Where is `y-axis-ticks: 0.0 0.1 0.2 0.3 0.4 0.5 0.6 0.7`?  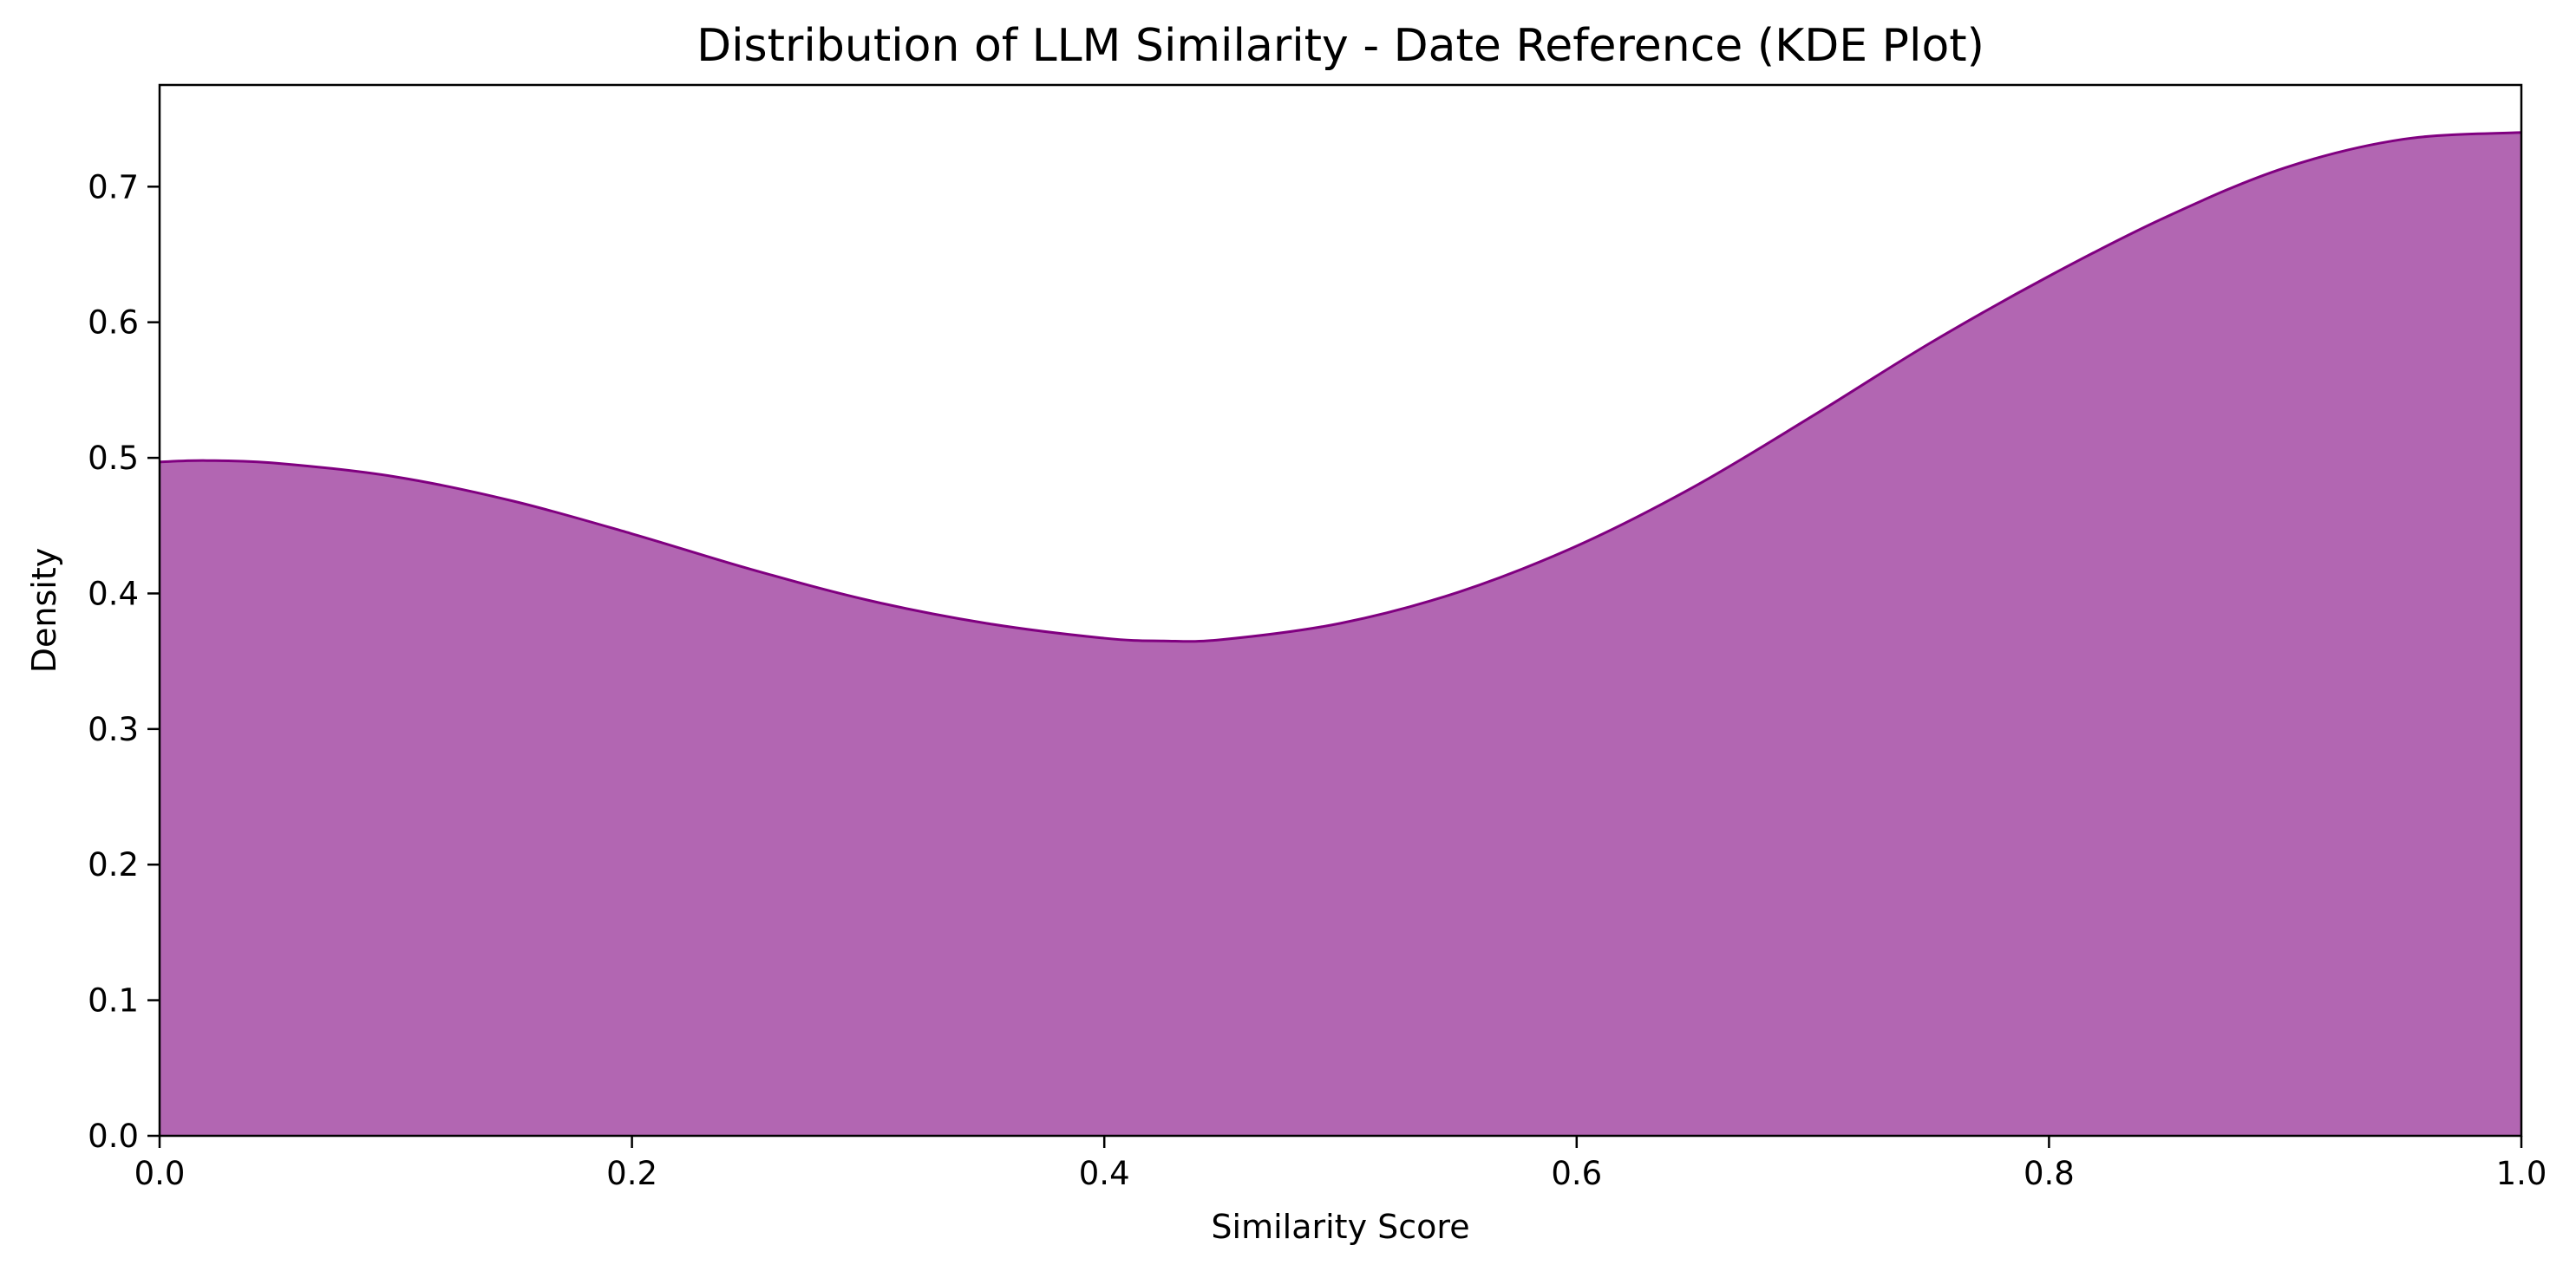
y-axis-ticks: 0.0 0.1 0.2 0.3 0.4 0.5 0.6 0.7 is located at coordinates (124, 661).